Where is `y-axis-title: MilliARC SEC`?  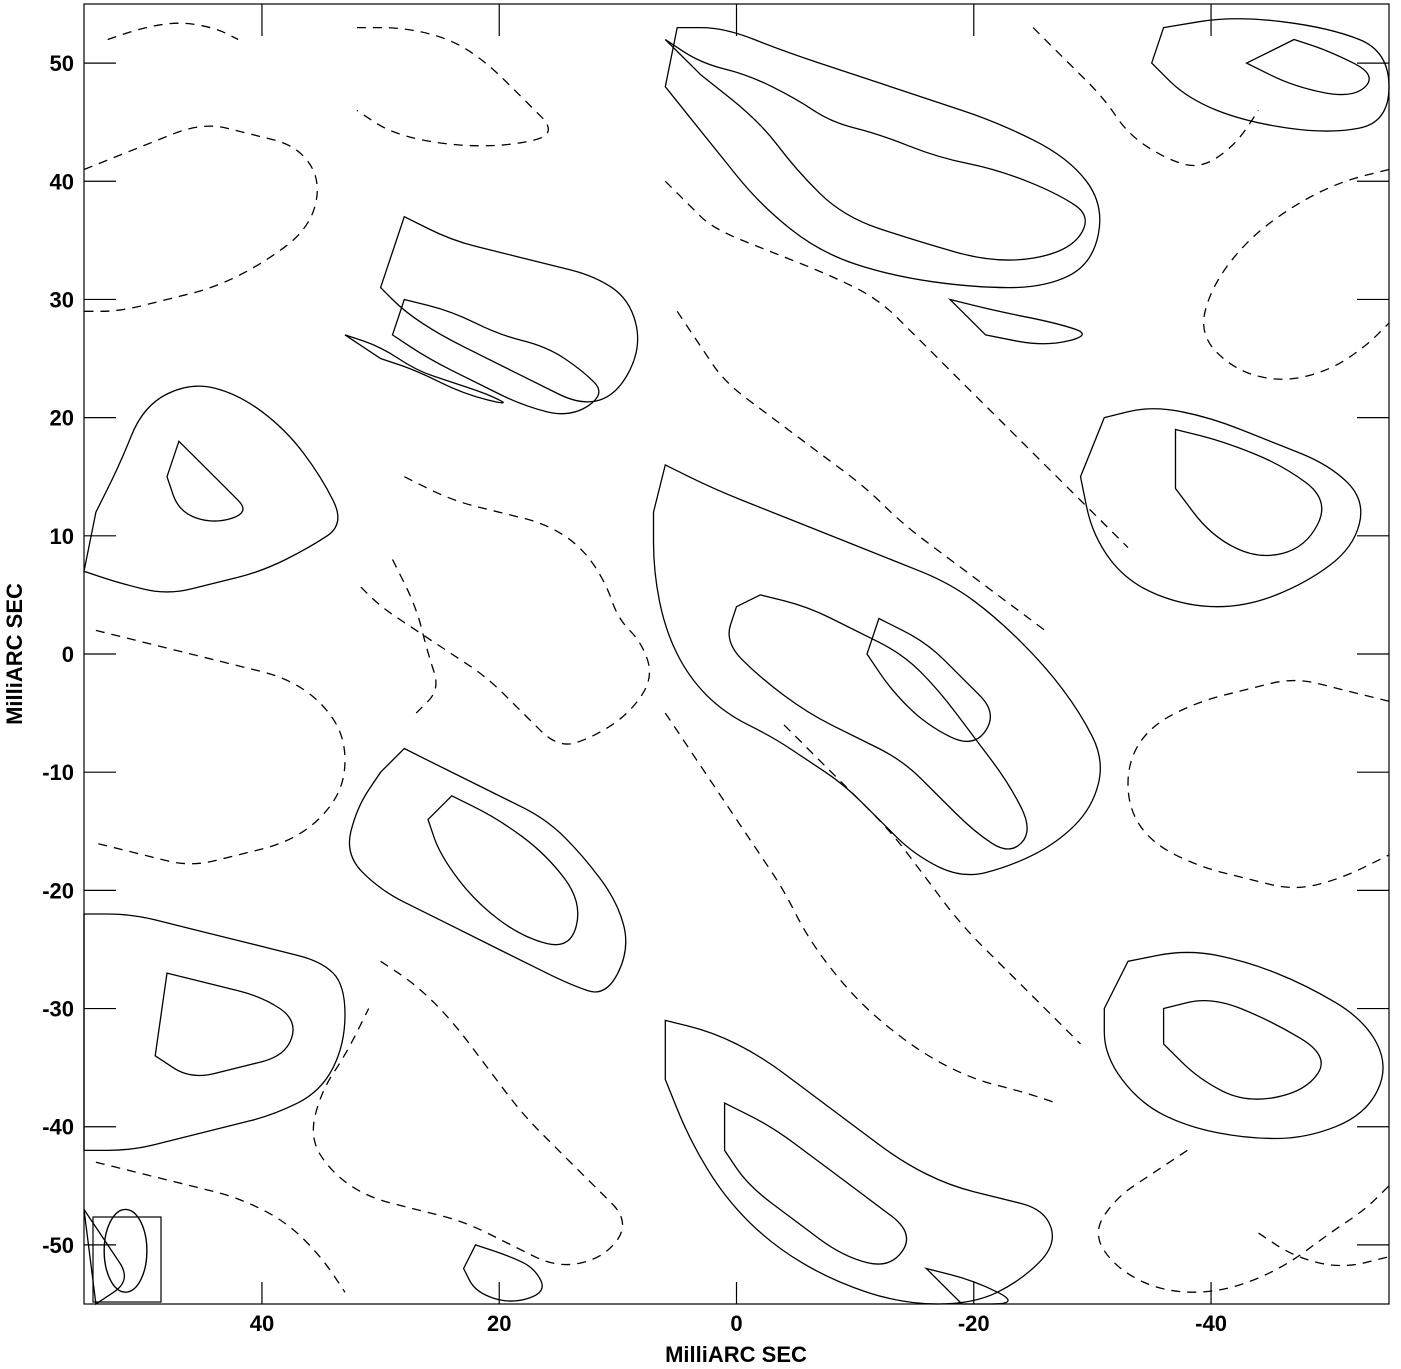
y-axis-title: MilliARC SEC is located at coordinates (14, 654).